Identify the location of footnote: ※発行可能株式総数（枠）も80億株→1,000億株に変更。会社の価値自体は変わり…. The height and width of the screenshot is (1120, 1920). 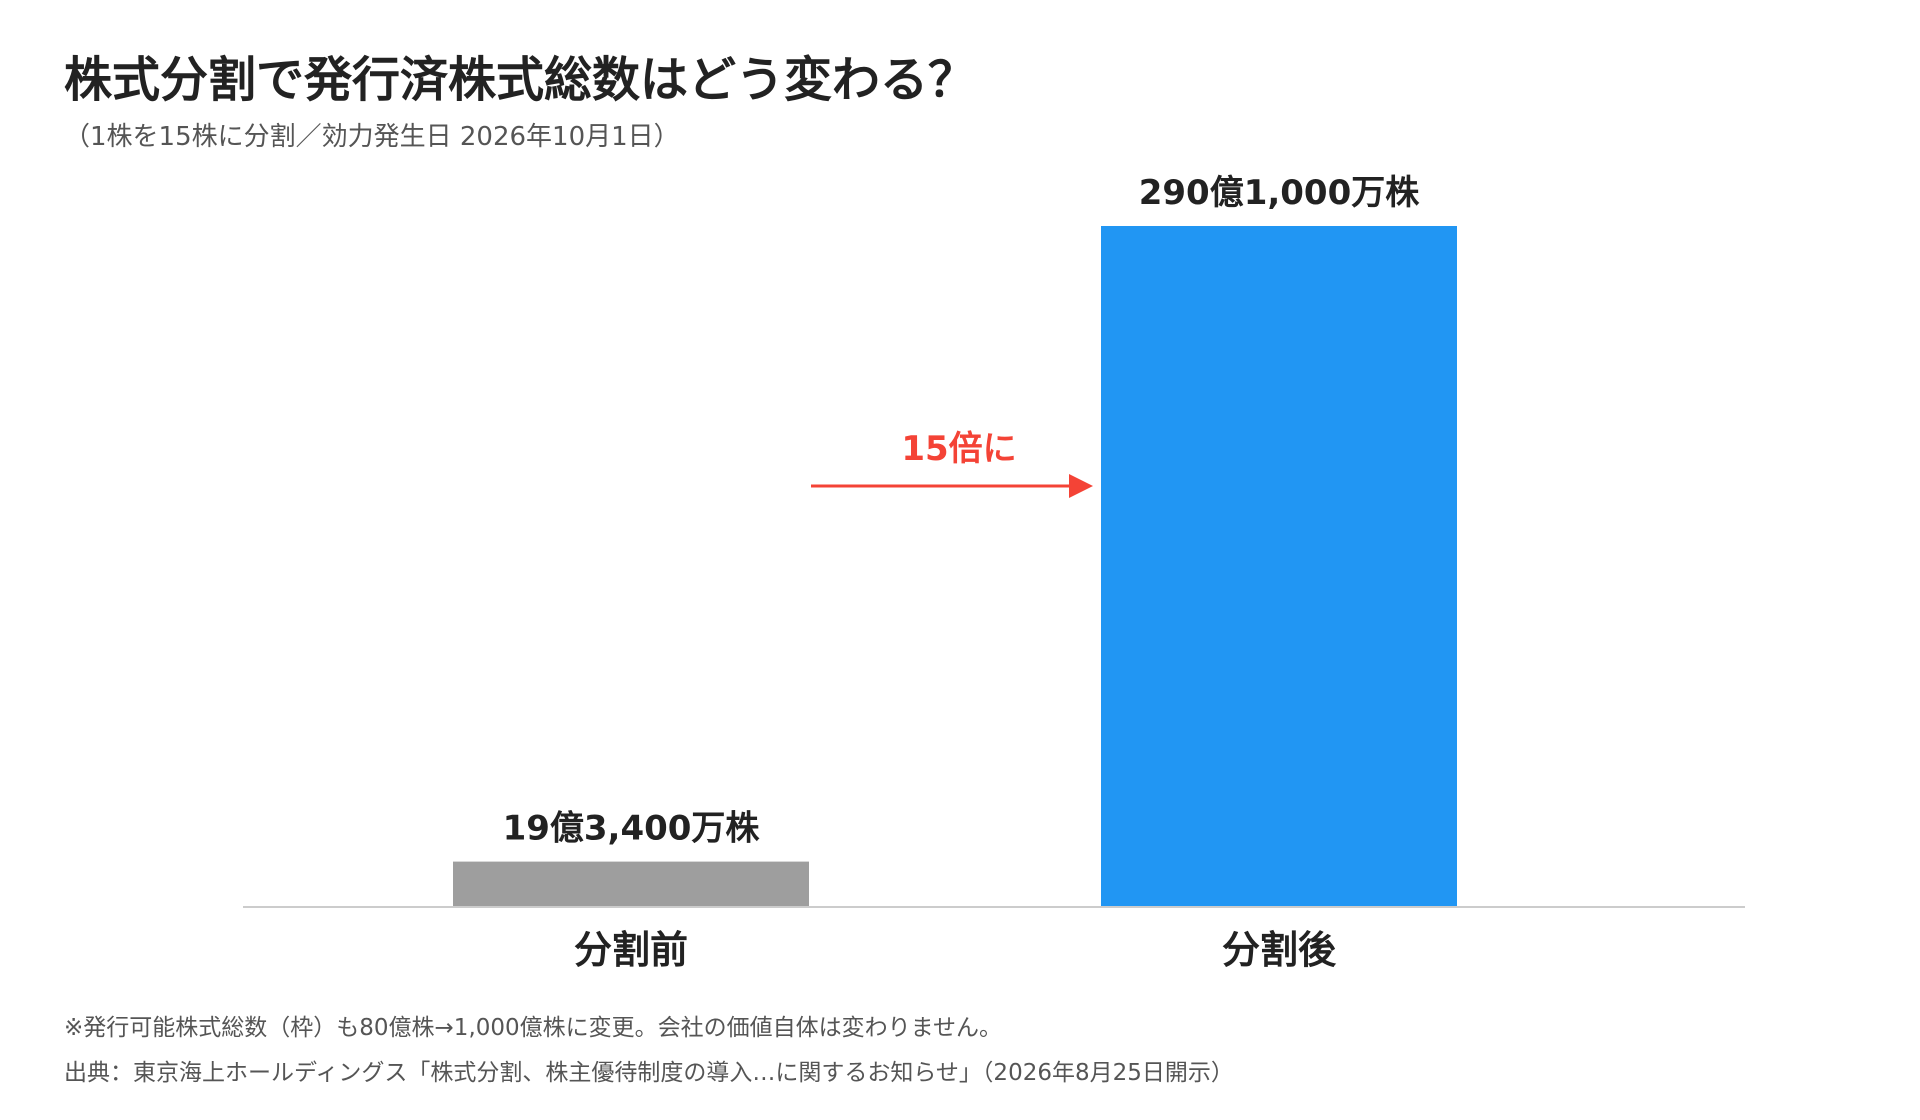
(533, 1028).